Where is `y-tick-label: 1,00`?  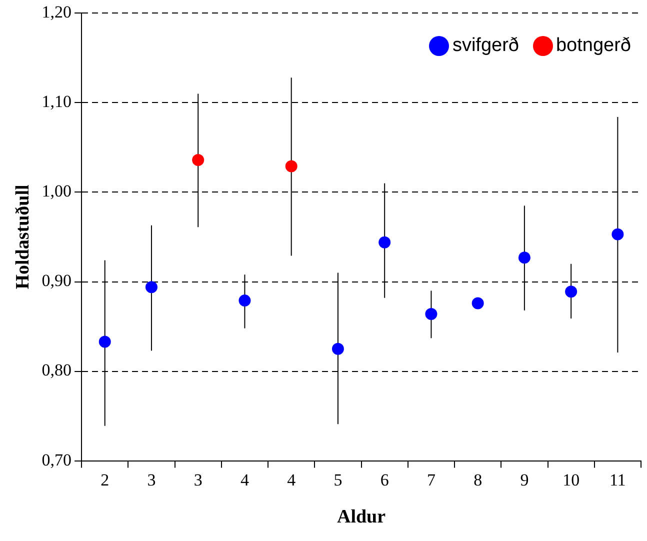
y-tick-label: 1,00 is located at coordinates (57, 191).